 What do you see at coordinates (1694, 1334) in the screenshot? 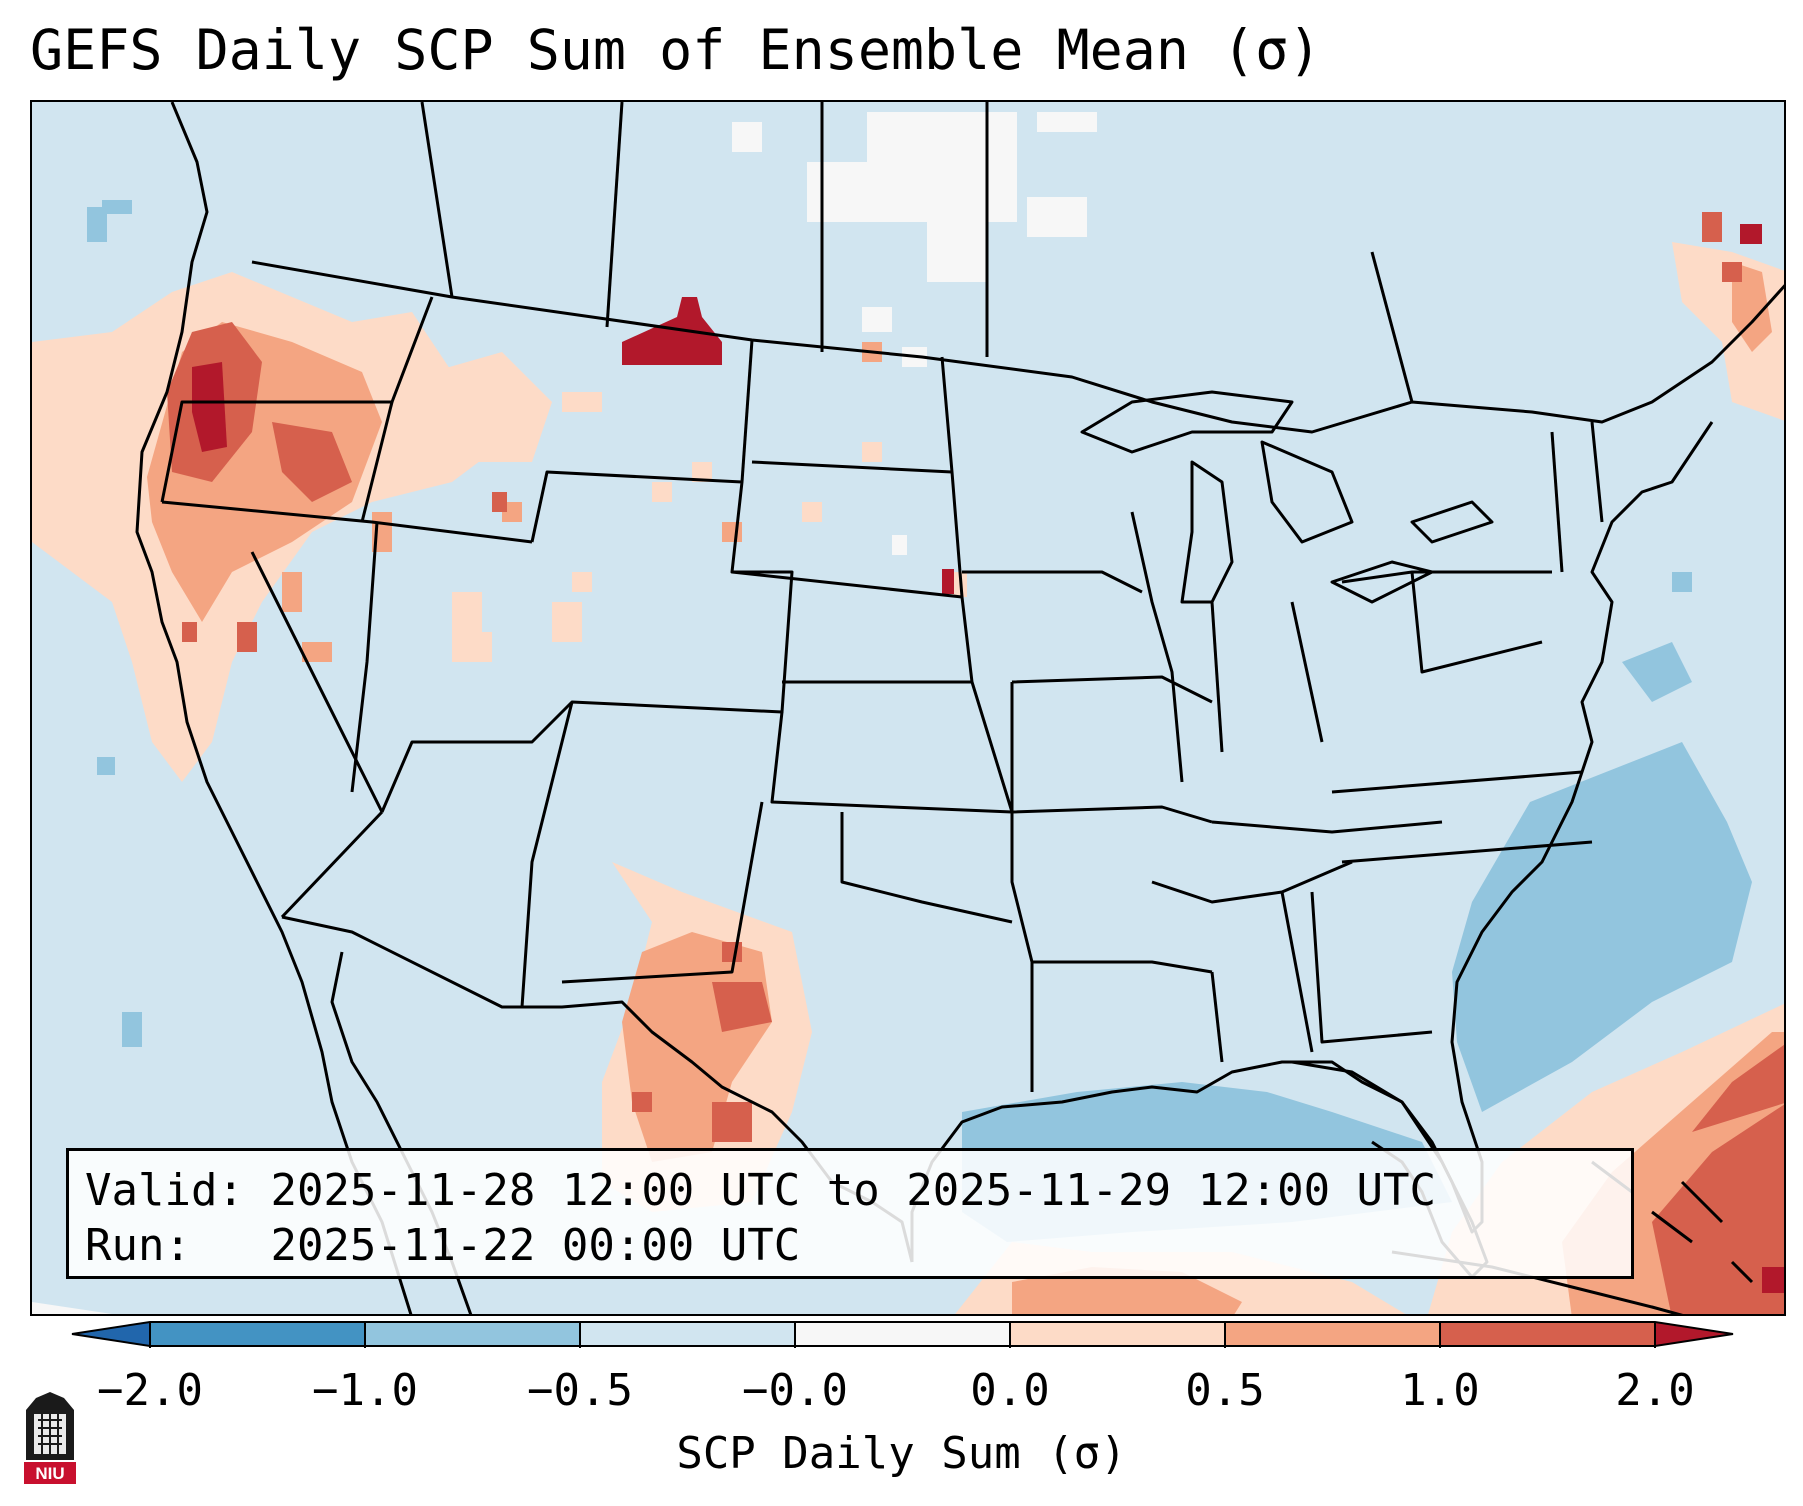
I see `colorbar-extend-over` at bounding box center [1694, 1334].